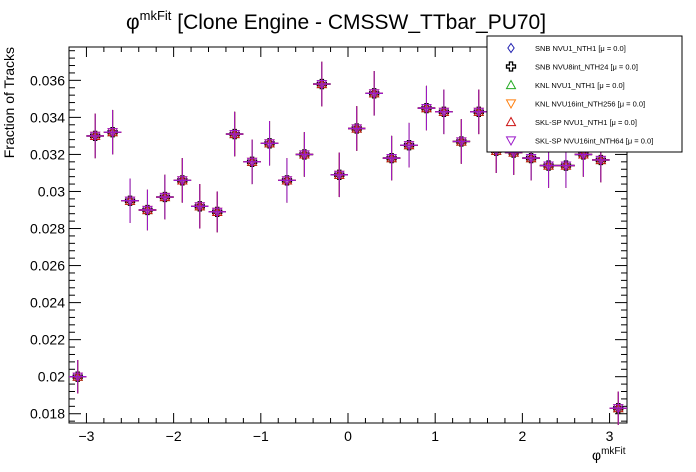  I want to click on y-tick-label: 0.034, so click(47, 117).